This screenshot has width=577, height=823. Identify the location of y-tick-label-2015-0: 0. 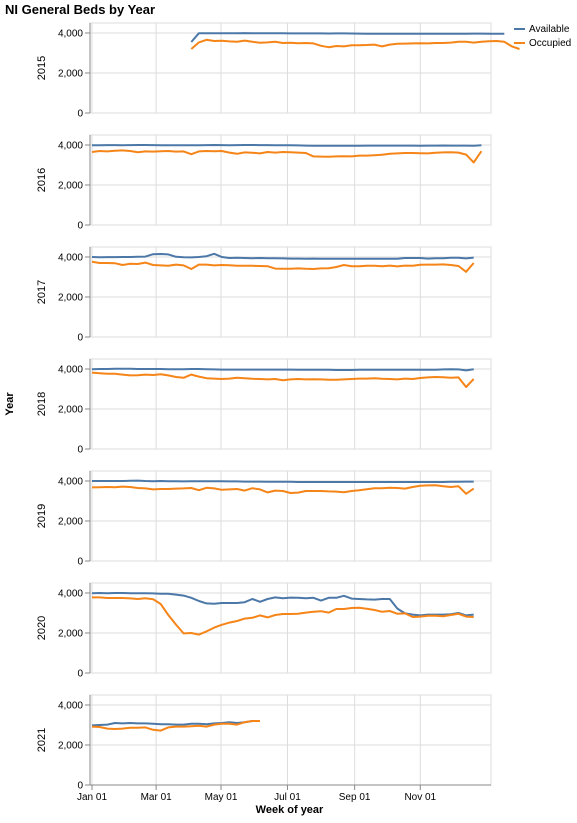
(80, 114).